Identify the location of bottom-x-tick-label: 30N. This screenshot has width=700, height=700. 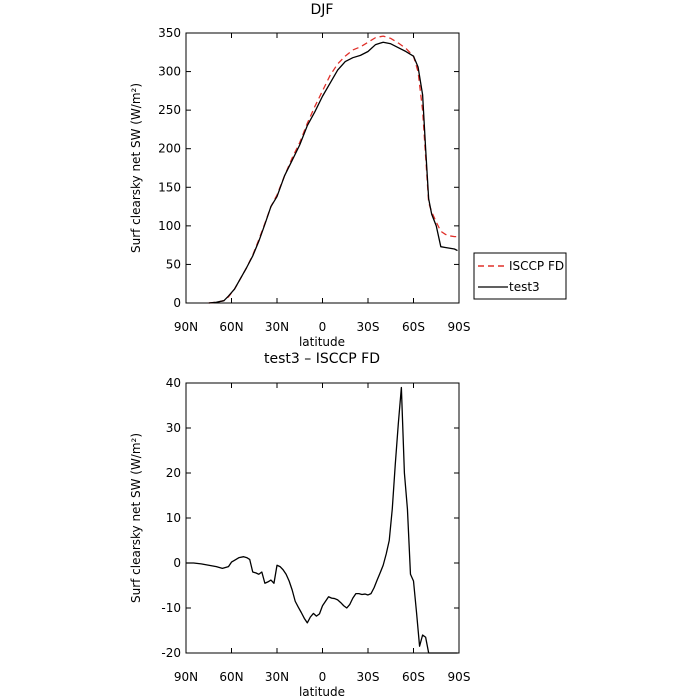
(277, 677).